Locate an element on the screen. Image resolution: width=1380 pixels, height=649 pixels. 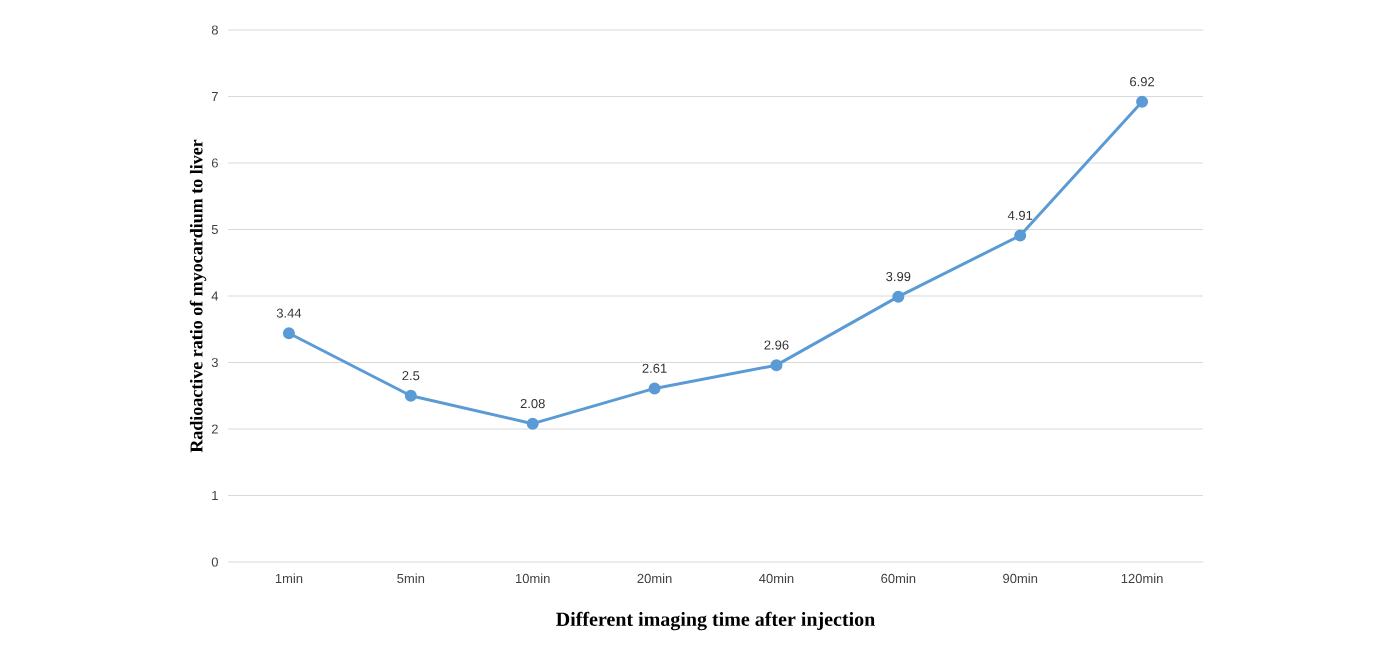
x-tick-label: 10min is located at coordinates (532, 578).